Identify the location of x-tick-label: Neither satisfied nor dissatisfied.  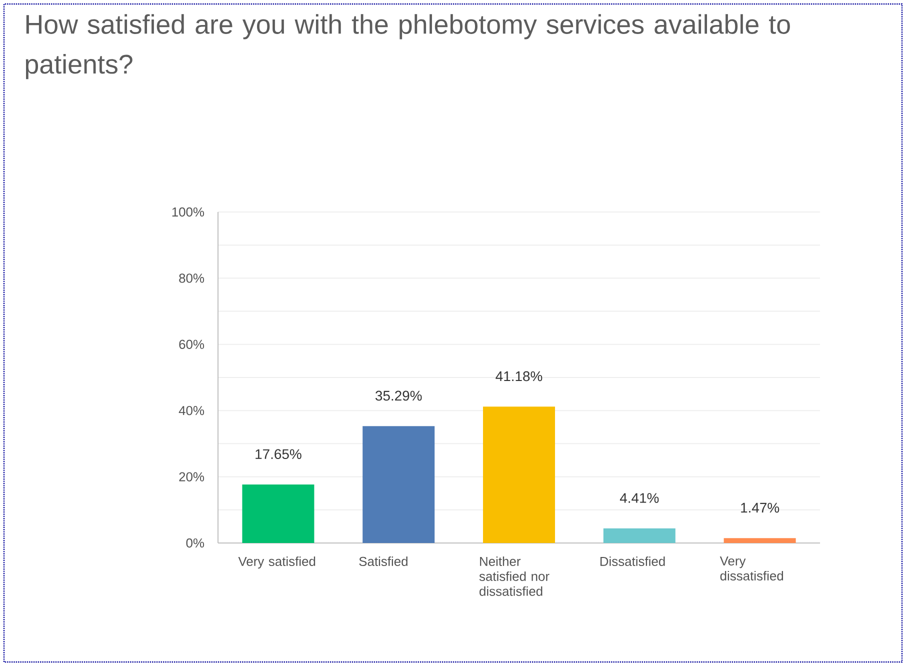
(514, 576).